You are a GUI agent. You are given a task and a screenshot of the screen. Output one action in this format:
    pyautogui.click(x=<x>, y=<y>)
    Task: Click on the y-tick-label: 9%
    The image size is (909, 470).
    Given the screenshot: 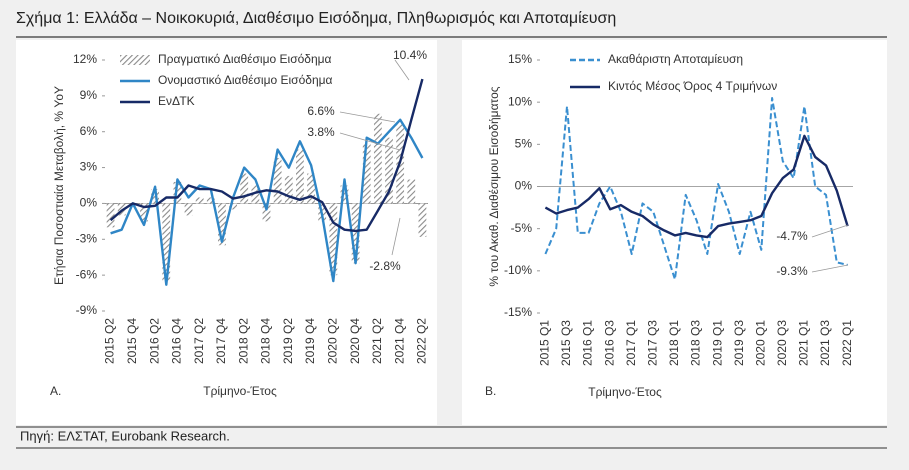 What is the action you would take?
    pyautogui.click(x=89, y=95)
    